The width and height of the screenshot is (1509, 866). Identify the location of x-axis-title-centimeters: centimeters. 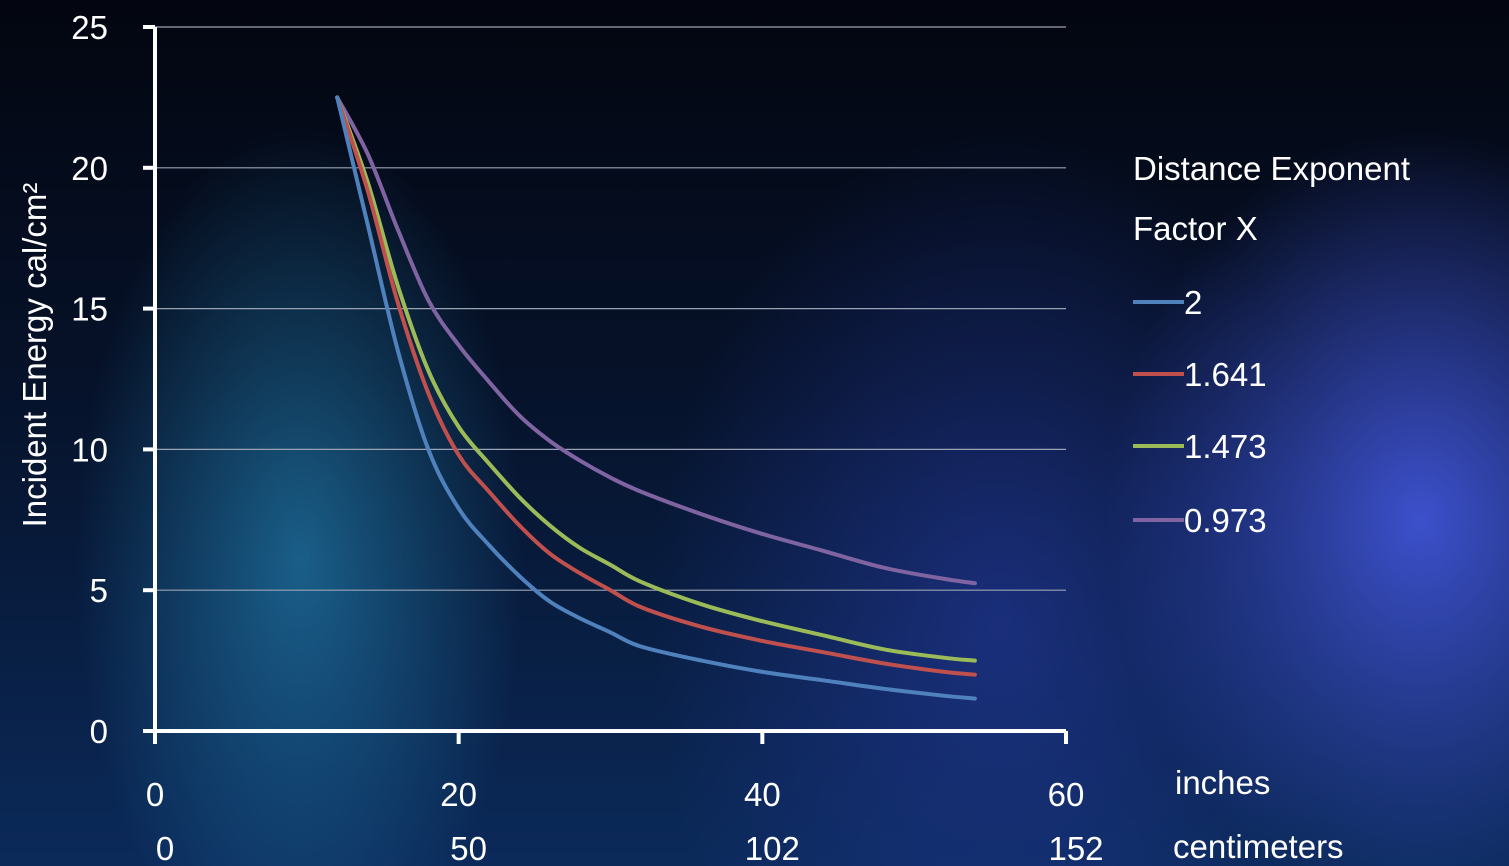
(1258, 846).